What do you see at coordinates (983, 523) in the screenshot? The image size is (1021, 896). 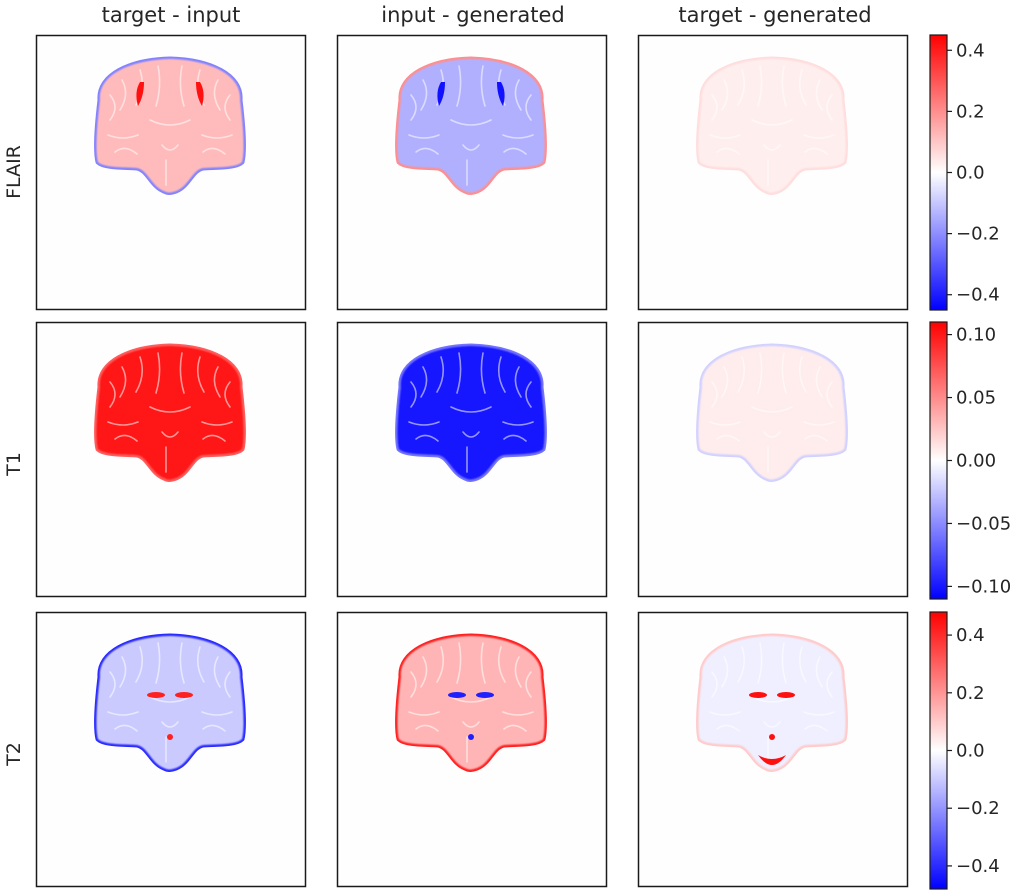 I see `colorbar-tick-label: −0.05` at bounding box center [983, 523].